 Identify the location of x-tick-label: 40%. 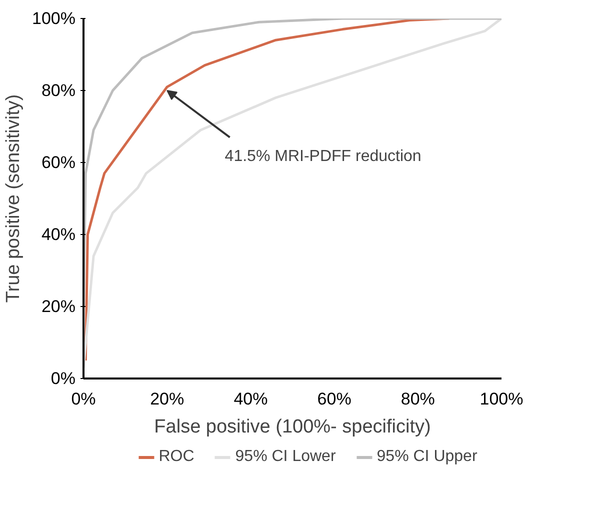
(251, 399).